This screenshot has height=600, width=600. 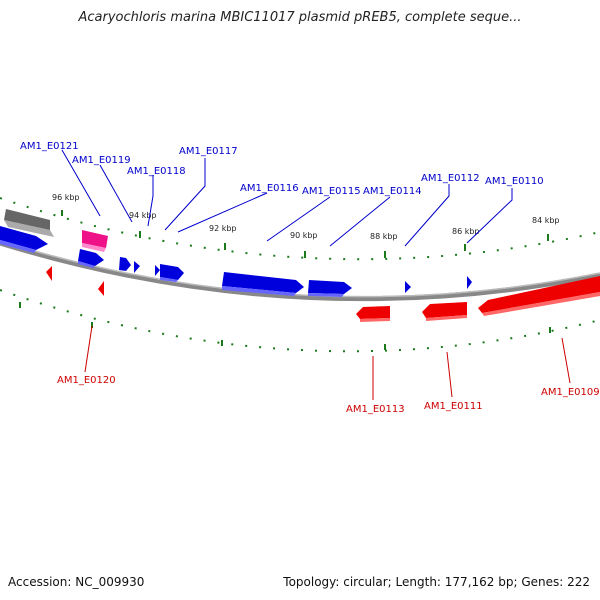 I want to click on gene-label-am1-e0109: AM1_E0109, so click(x=570, y=392).